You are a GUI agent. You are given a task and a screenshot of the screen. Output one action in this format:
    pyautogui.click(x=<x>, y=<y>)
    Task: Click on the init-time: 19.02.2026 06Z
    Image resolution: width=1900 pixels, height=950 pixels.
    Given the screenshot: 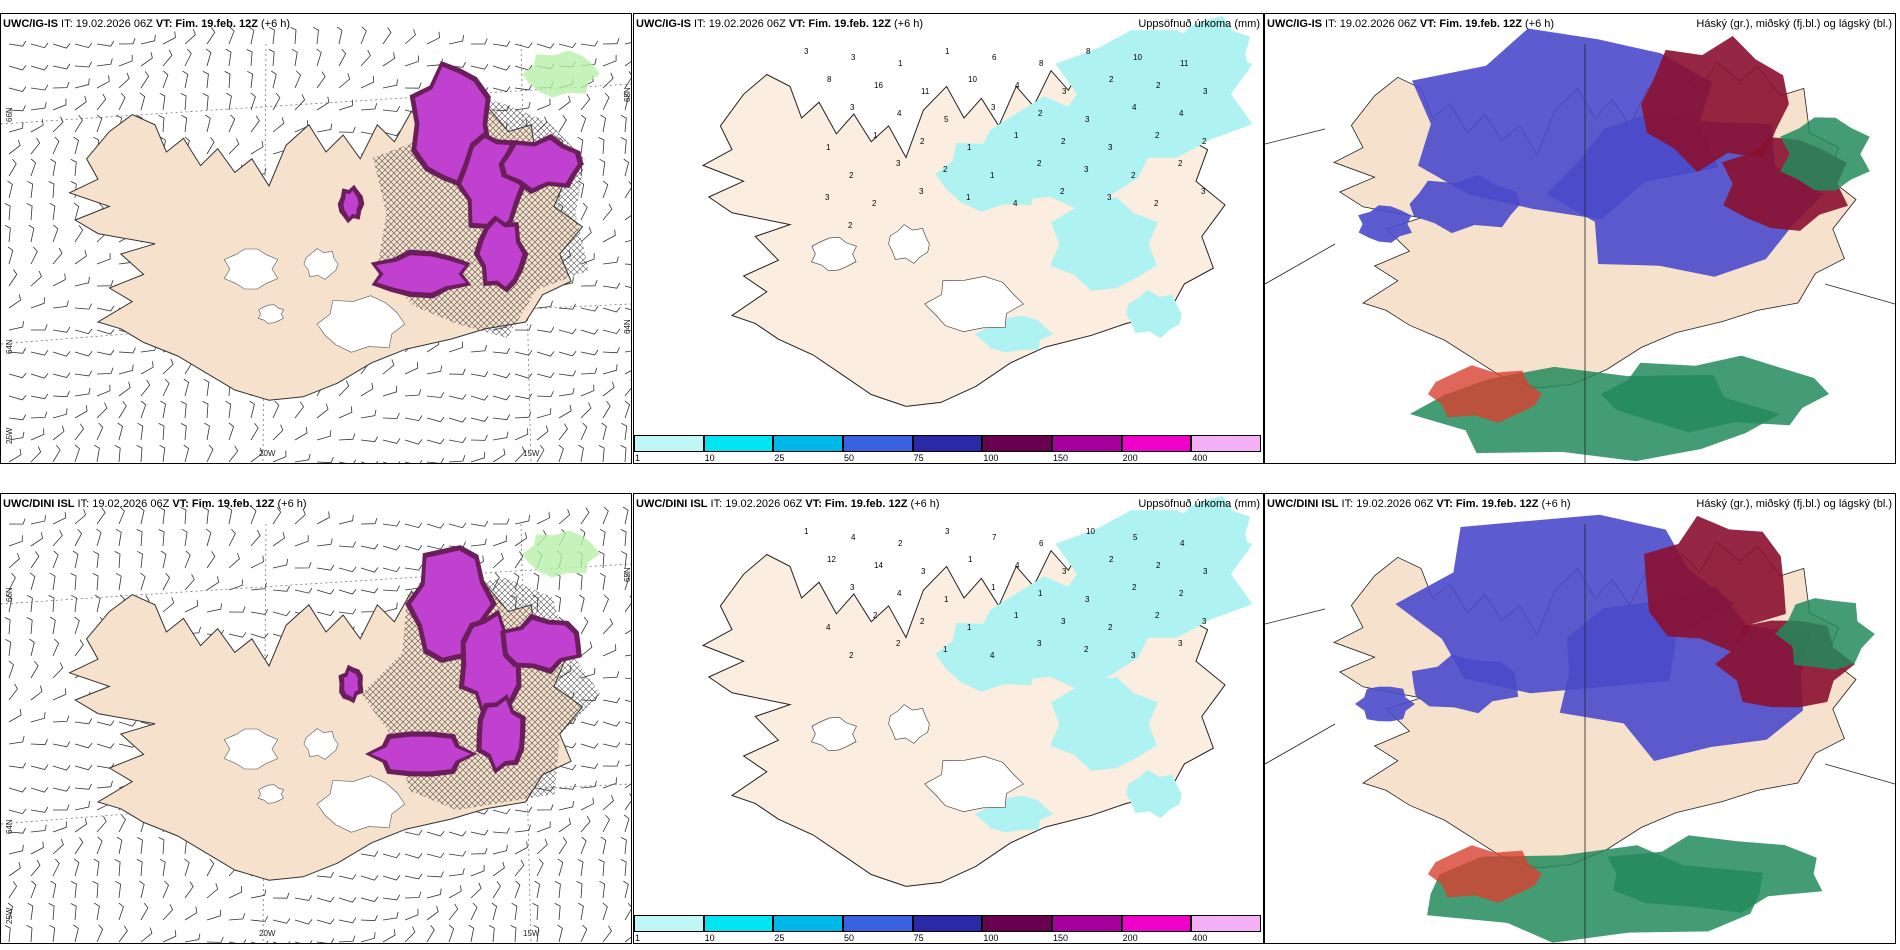 What is the action you would take?
    pyautogui.click(x=765, y=504)
    